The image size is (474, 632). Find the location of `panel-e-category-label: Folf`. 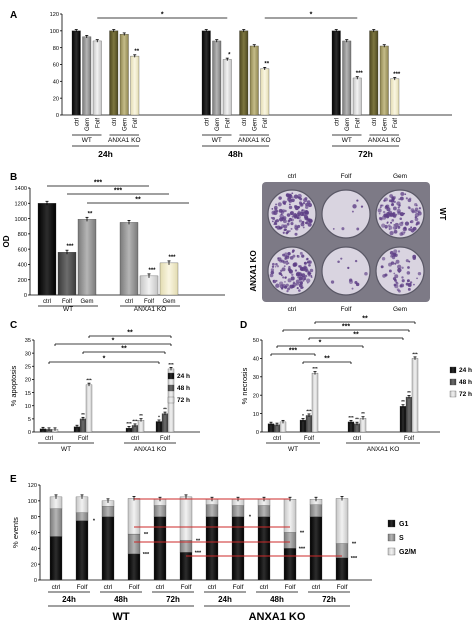

panel-e-category-label: Folf is located at coordinates (134, 587).